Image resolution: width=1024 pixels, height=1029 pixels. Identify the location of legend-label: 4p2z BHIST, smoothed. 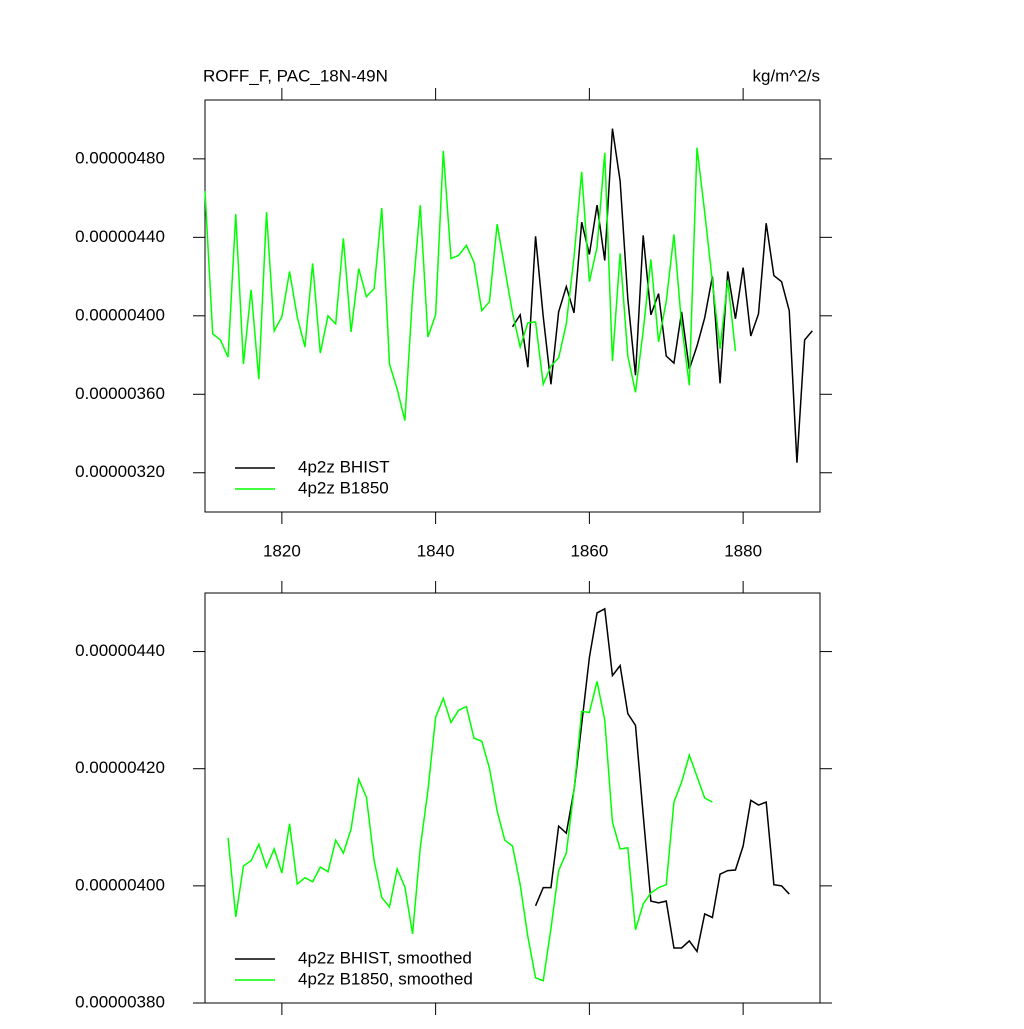
(385, 957).